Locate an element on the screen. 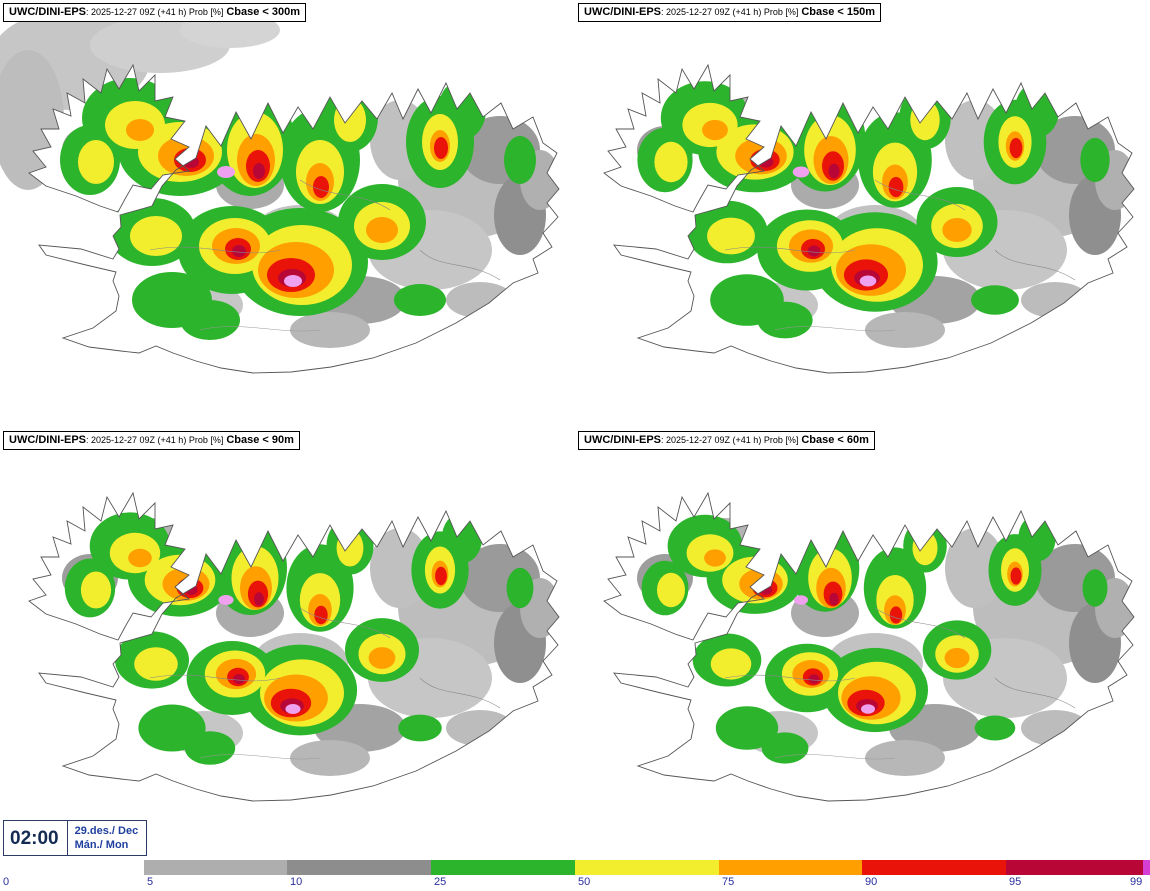 The height and width of the screenshot is (891, 1150). colorbar-tick-label: 90 is located at coordinates (871, 882).